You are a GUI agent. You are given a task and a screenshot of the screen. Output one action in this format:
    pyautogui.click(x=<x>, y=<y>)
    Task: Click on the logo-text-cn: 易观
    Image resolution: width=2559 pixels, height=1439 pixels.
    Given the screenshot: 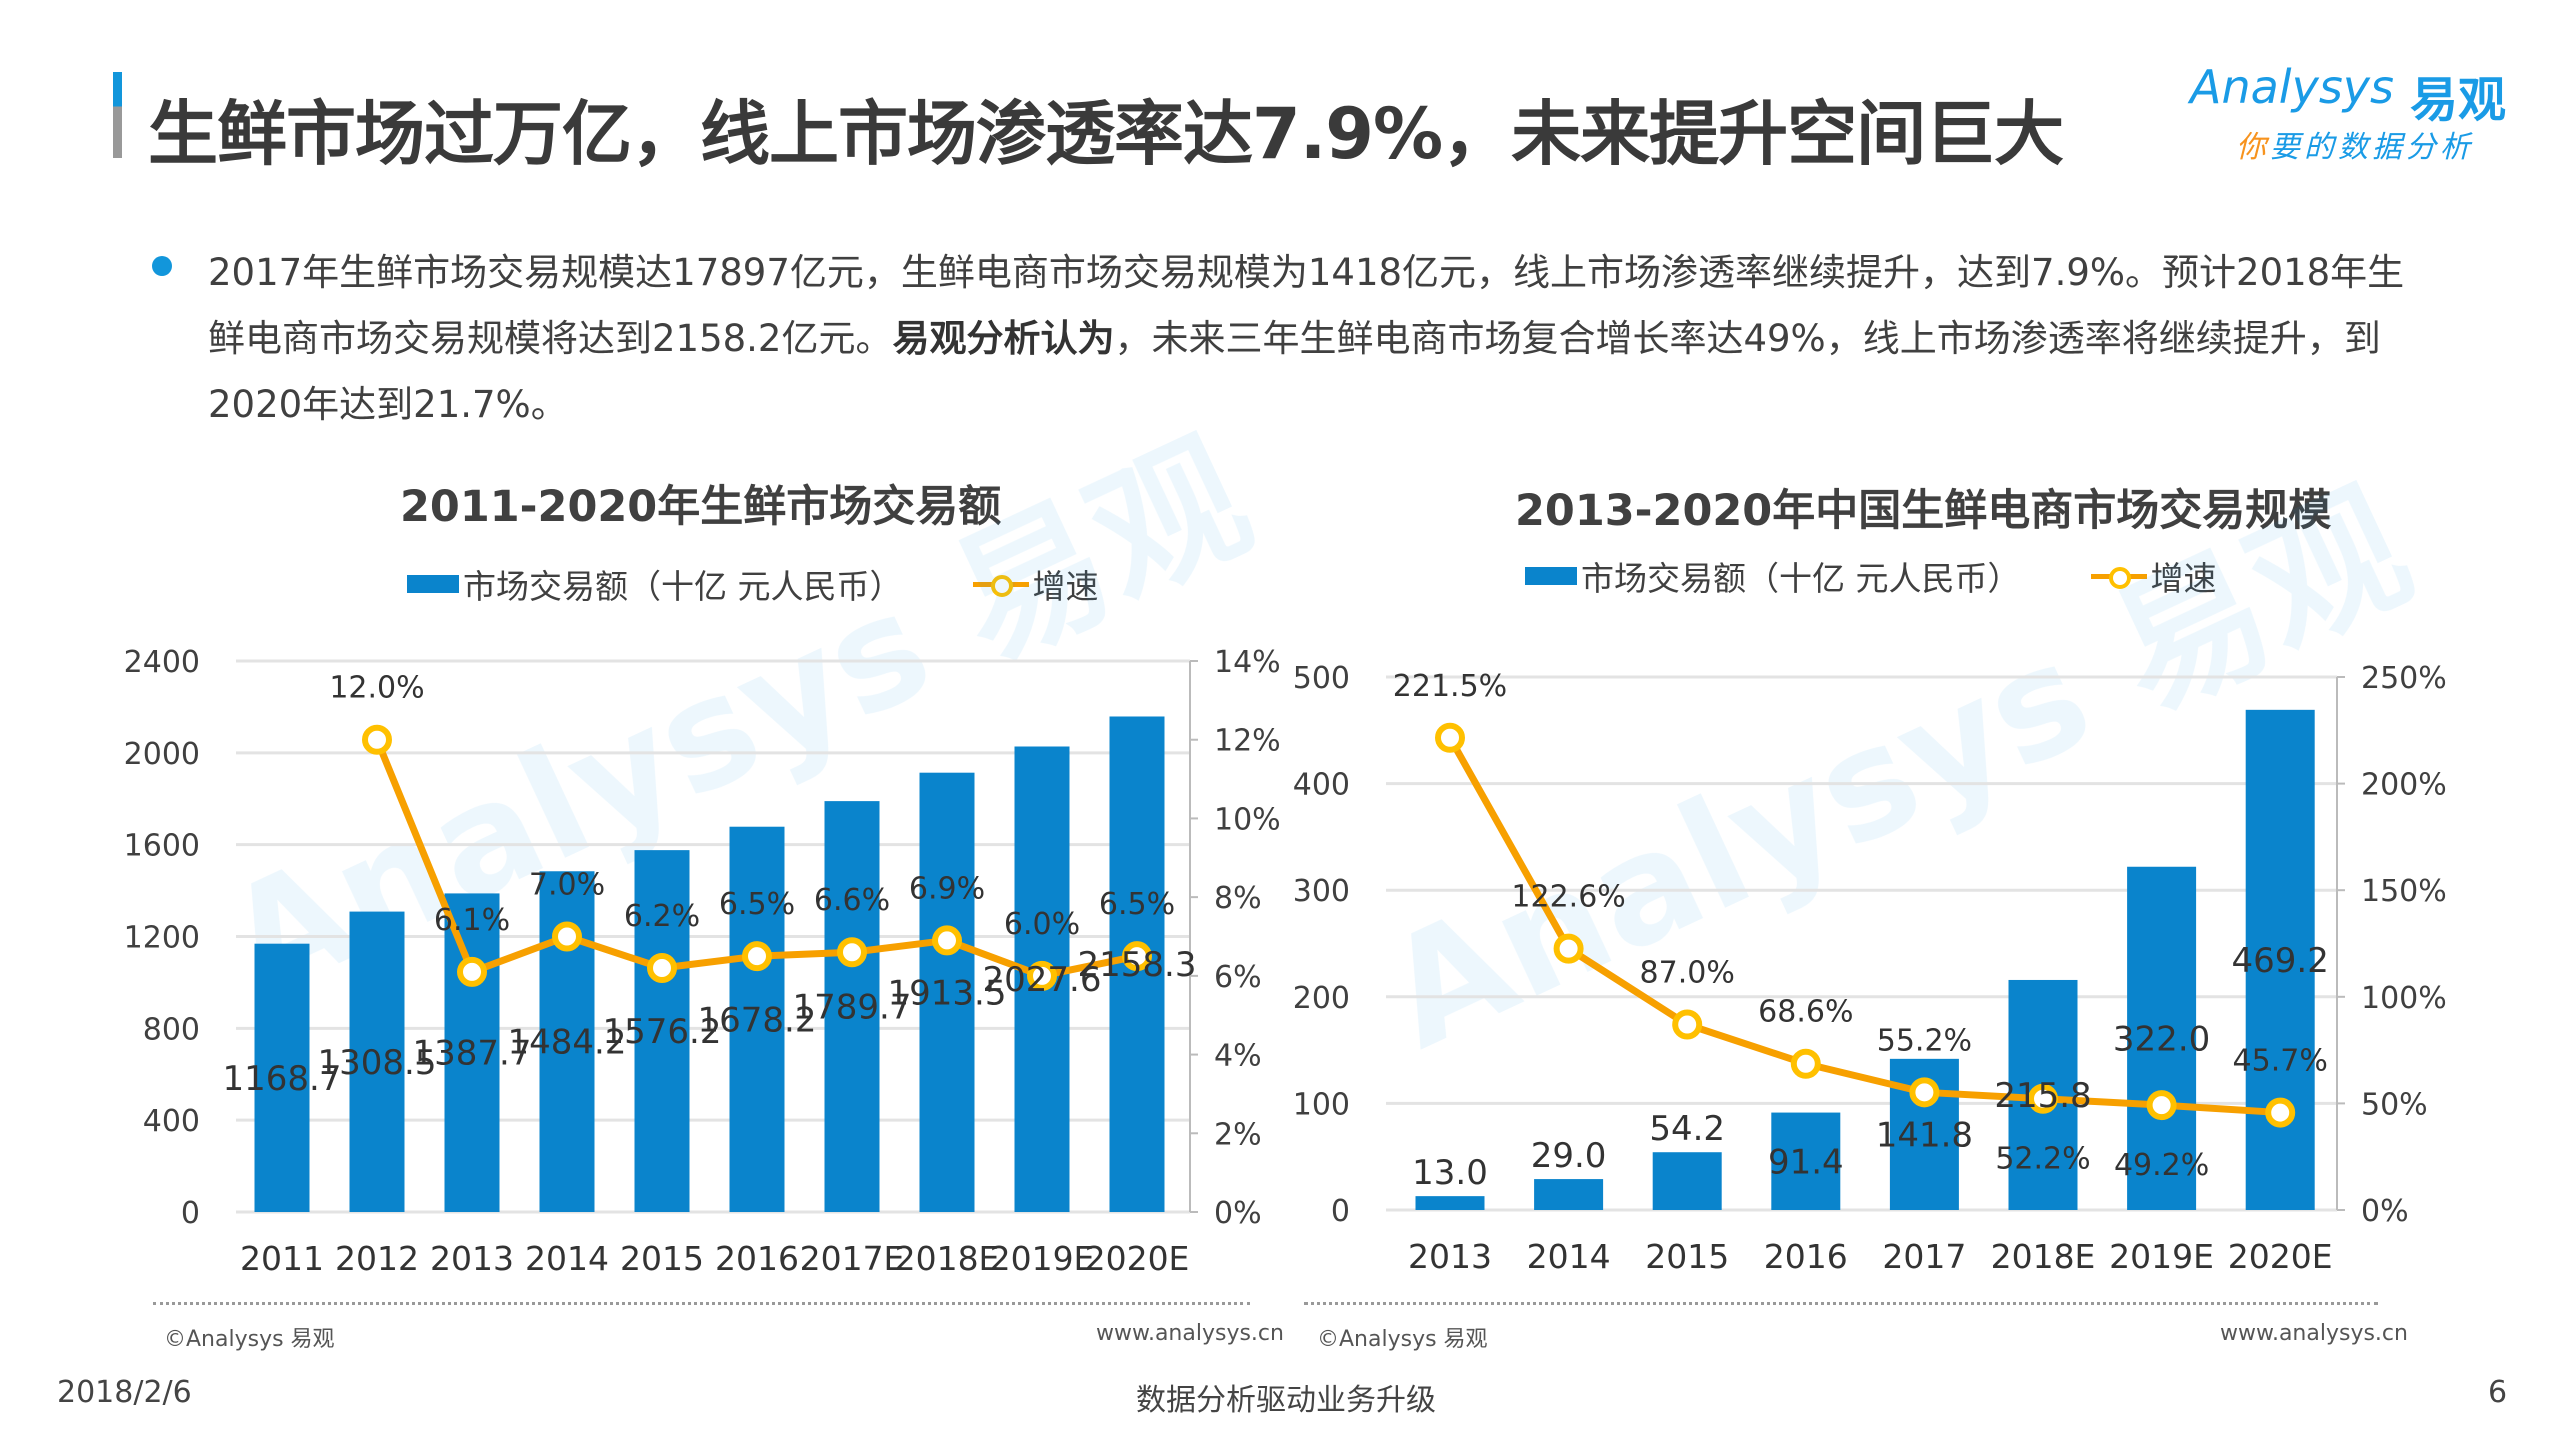 What is the action you would take?
    pyautogui.click(x=2458, y=100)
    